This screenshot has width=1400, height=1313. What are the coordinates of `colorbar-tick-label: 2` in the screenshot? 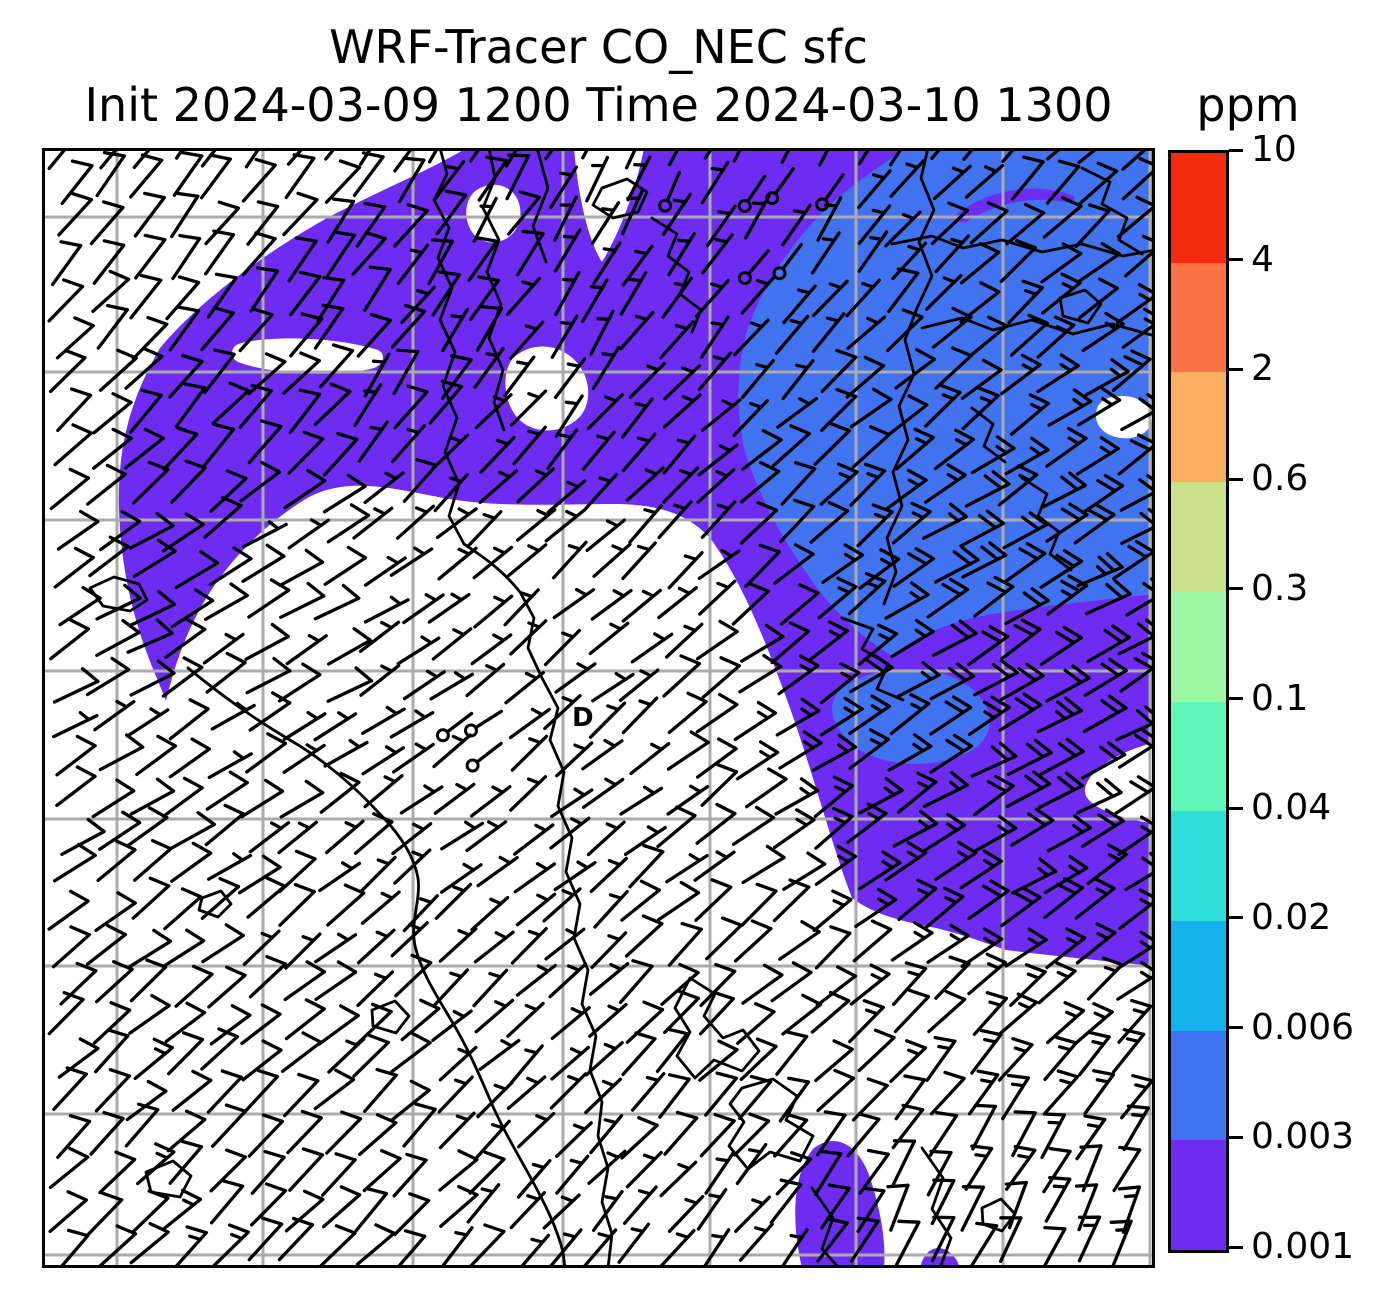 It's located at (1262, 369).